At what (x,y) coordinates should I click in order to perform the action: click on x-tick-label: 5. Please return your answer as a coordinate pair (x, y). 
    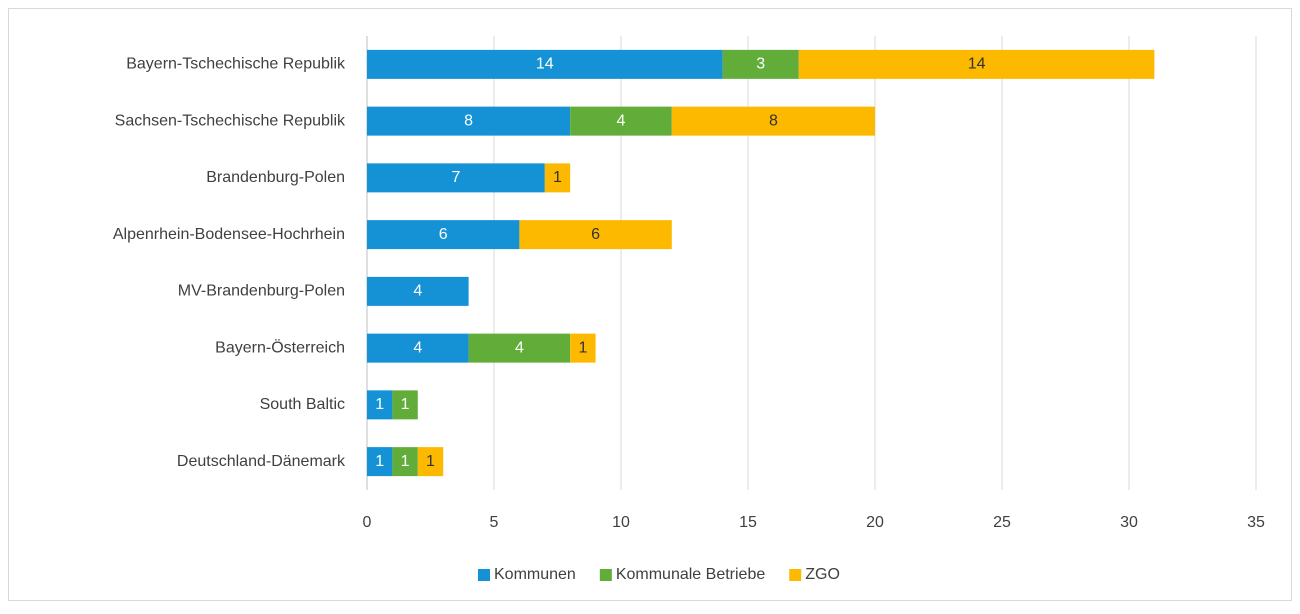
    Looking at the image, I should click on (494, 522).